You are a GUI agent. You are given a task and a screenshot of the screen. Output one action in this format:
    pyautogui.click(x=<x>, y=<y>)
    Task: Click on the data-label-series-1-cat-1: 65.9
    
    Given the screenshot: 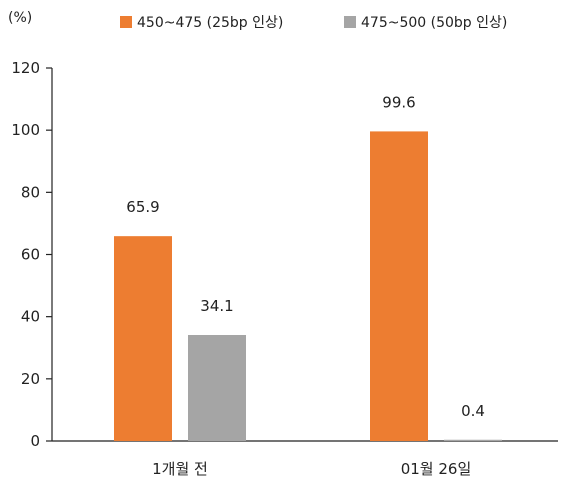 What is the action you would take?
    pyautogui.click(x=142, y=207)
    